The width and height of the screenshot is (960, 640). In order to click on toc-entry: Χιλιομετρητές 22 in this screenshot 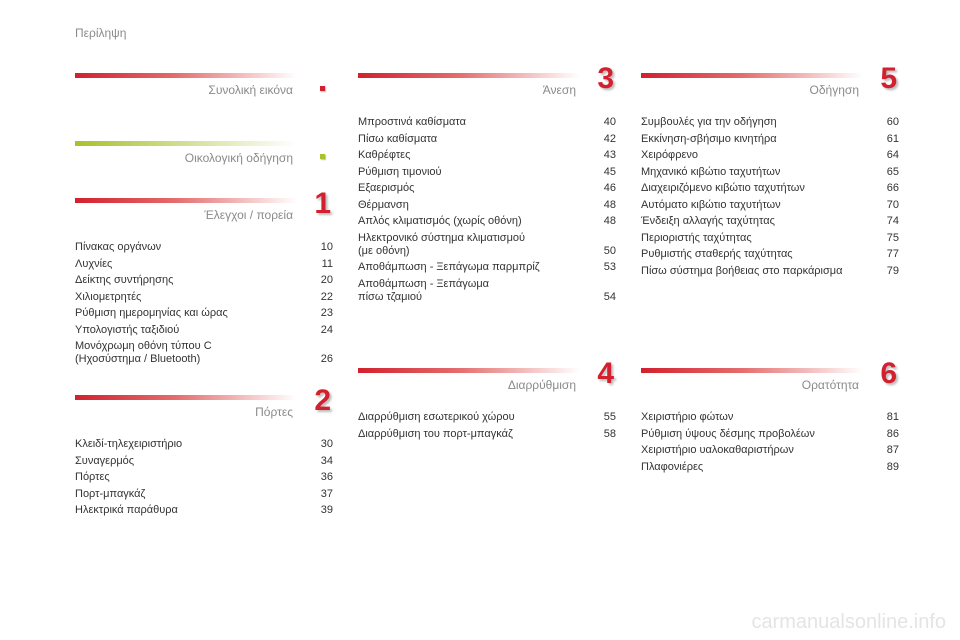, I will do `click(205, 297)`.